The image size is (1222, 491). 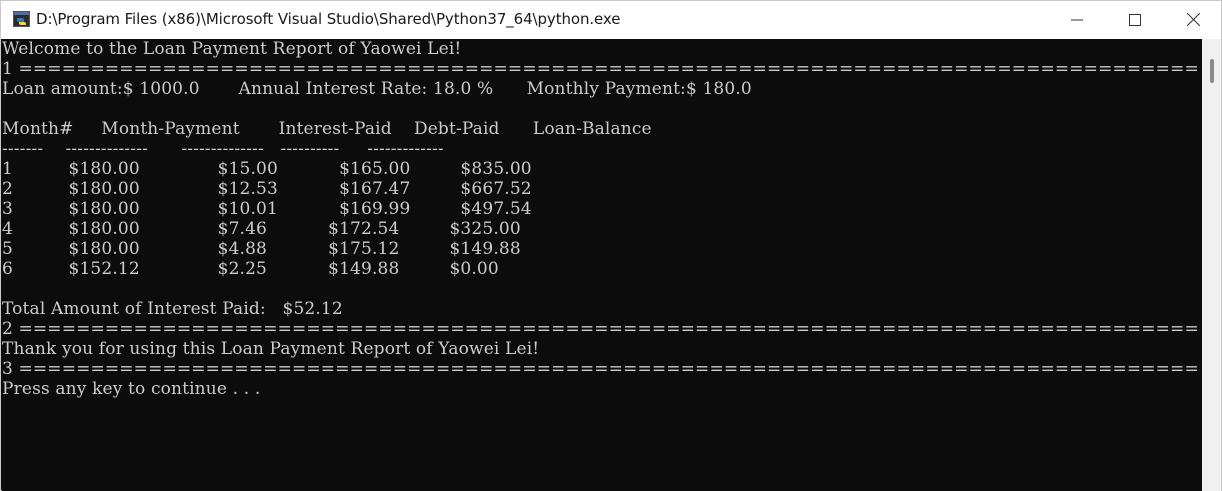 I want to click on table-row: 4 $180.00 $7.46 $172.54 $325.00, so click(x=261, y=229).